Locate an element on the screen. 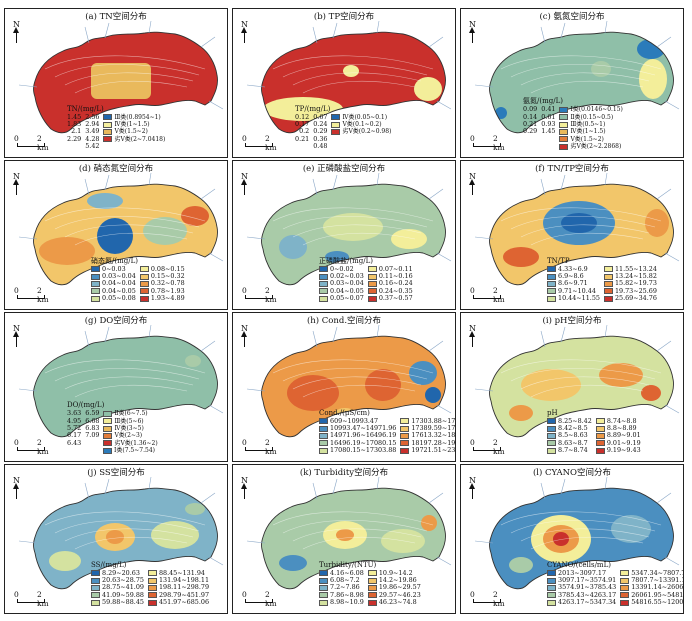 The width and height of the screenshot is (692, 621). legend-item: 8.7~8.74 is located at coordinates (569, 450).